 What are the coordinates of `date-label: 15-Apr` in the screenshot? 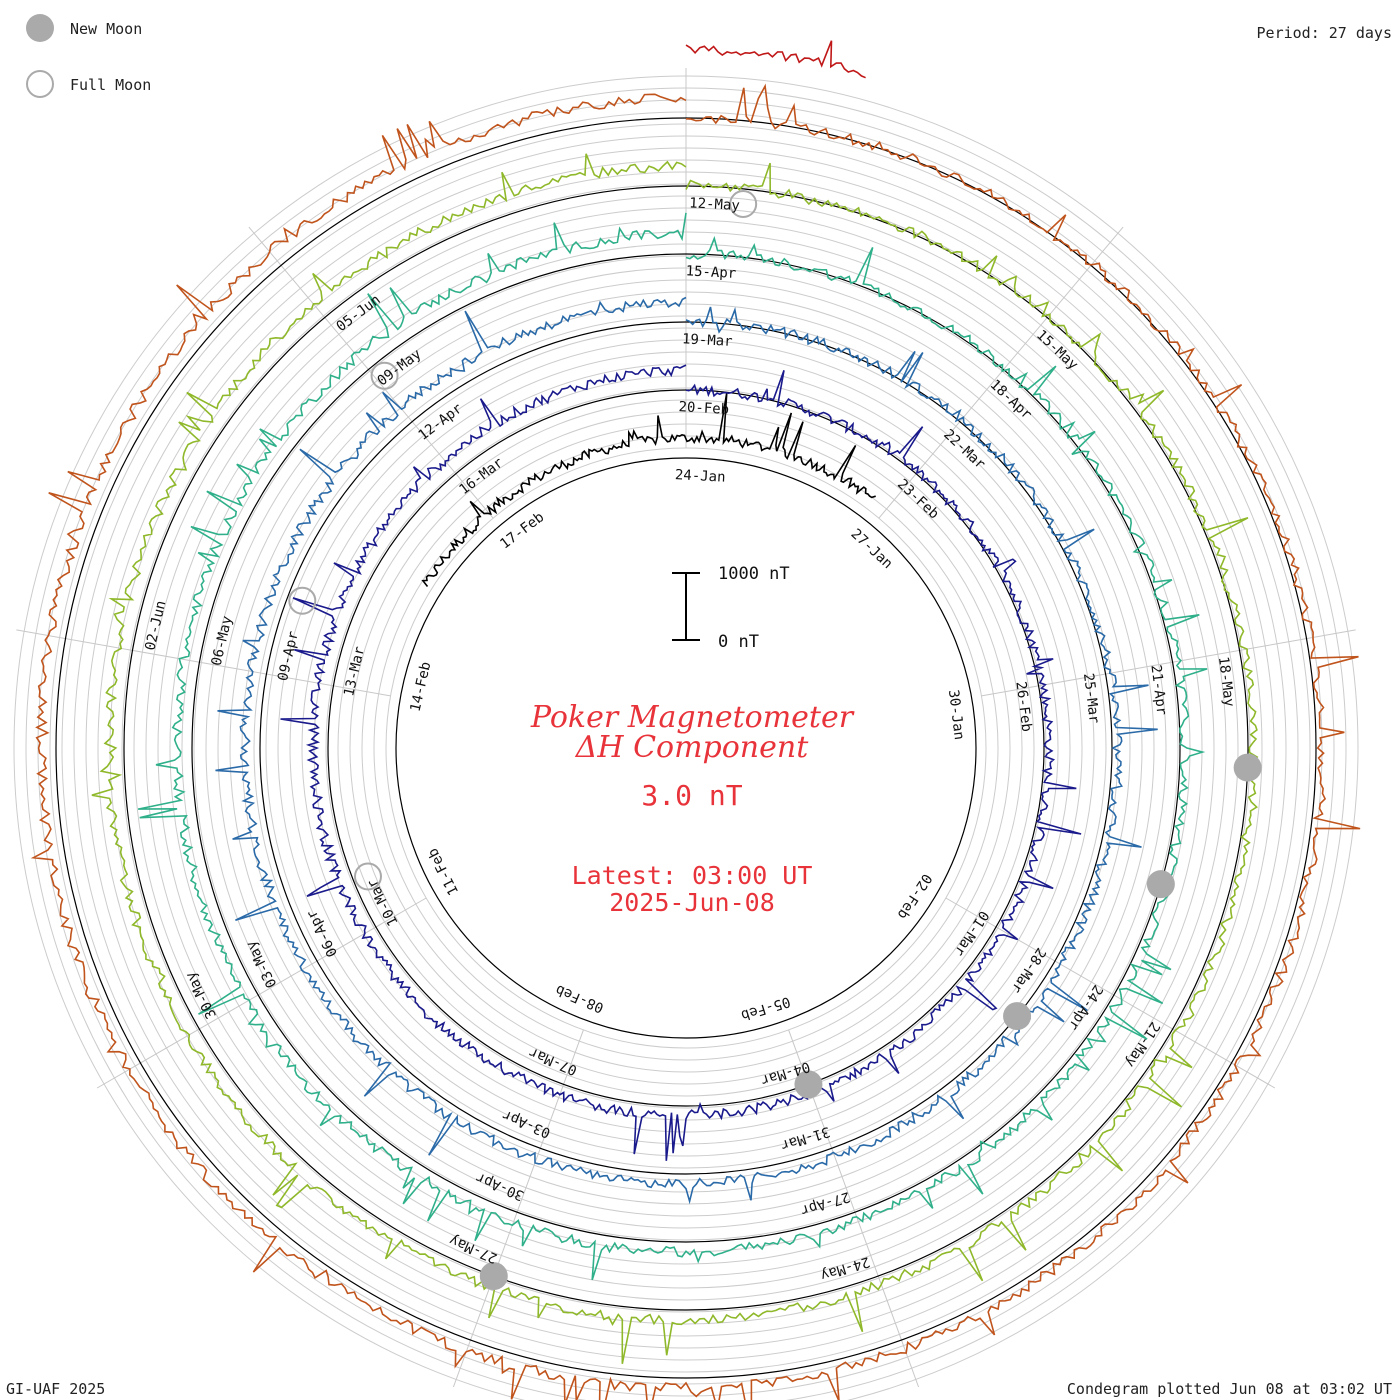 It's located at (710, 272).